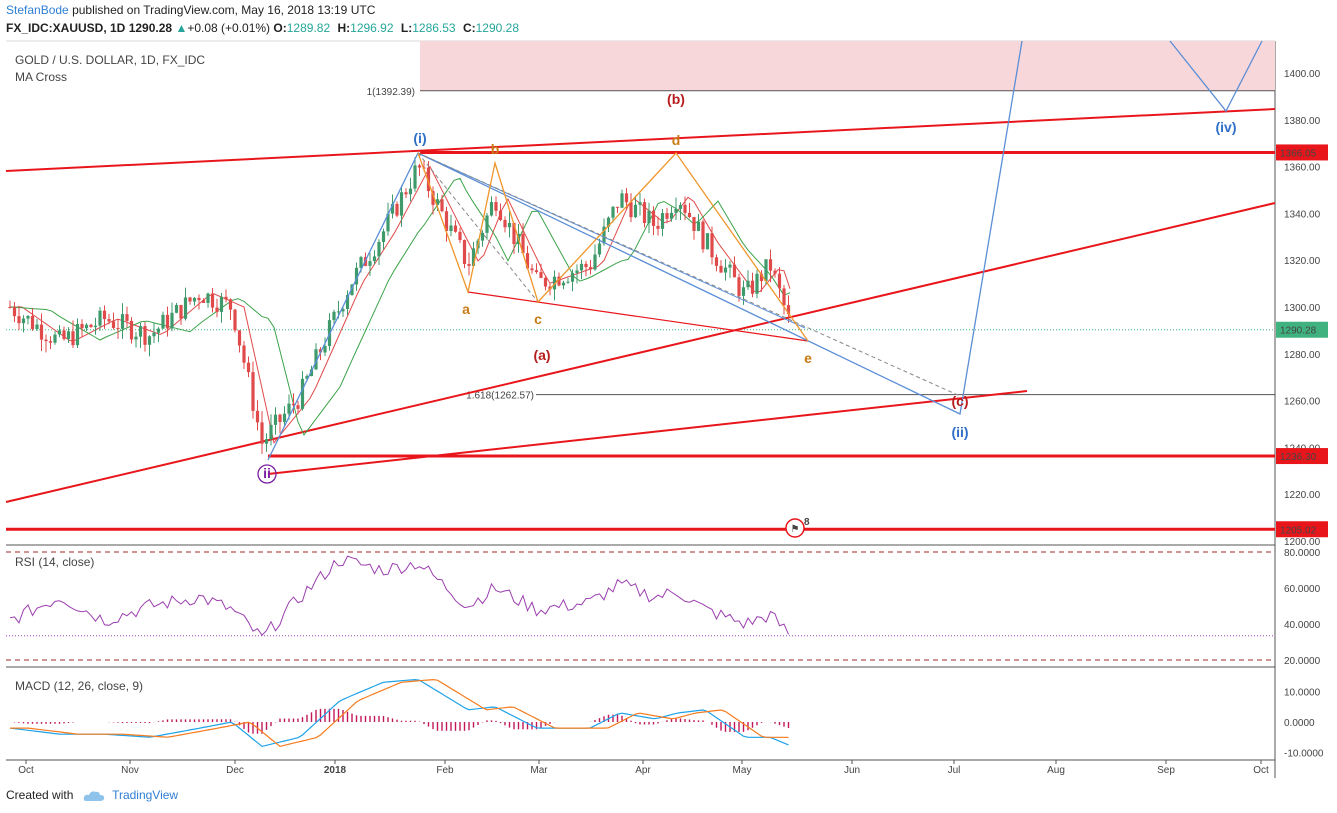  What do you see at coordinates (92, 795) in the screenshot?
I see `footer: Created with TradingView` at bounding box center [92, 795].